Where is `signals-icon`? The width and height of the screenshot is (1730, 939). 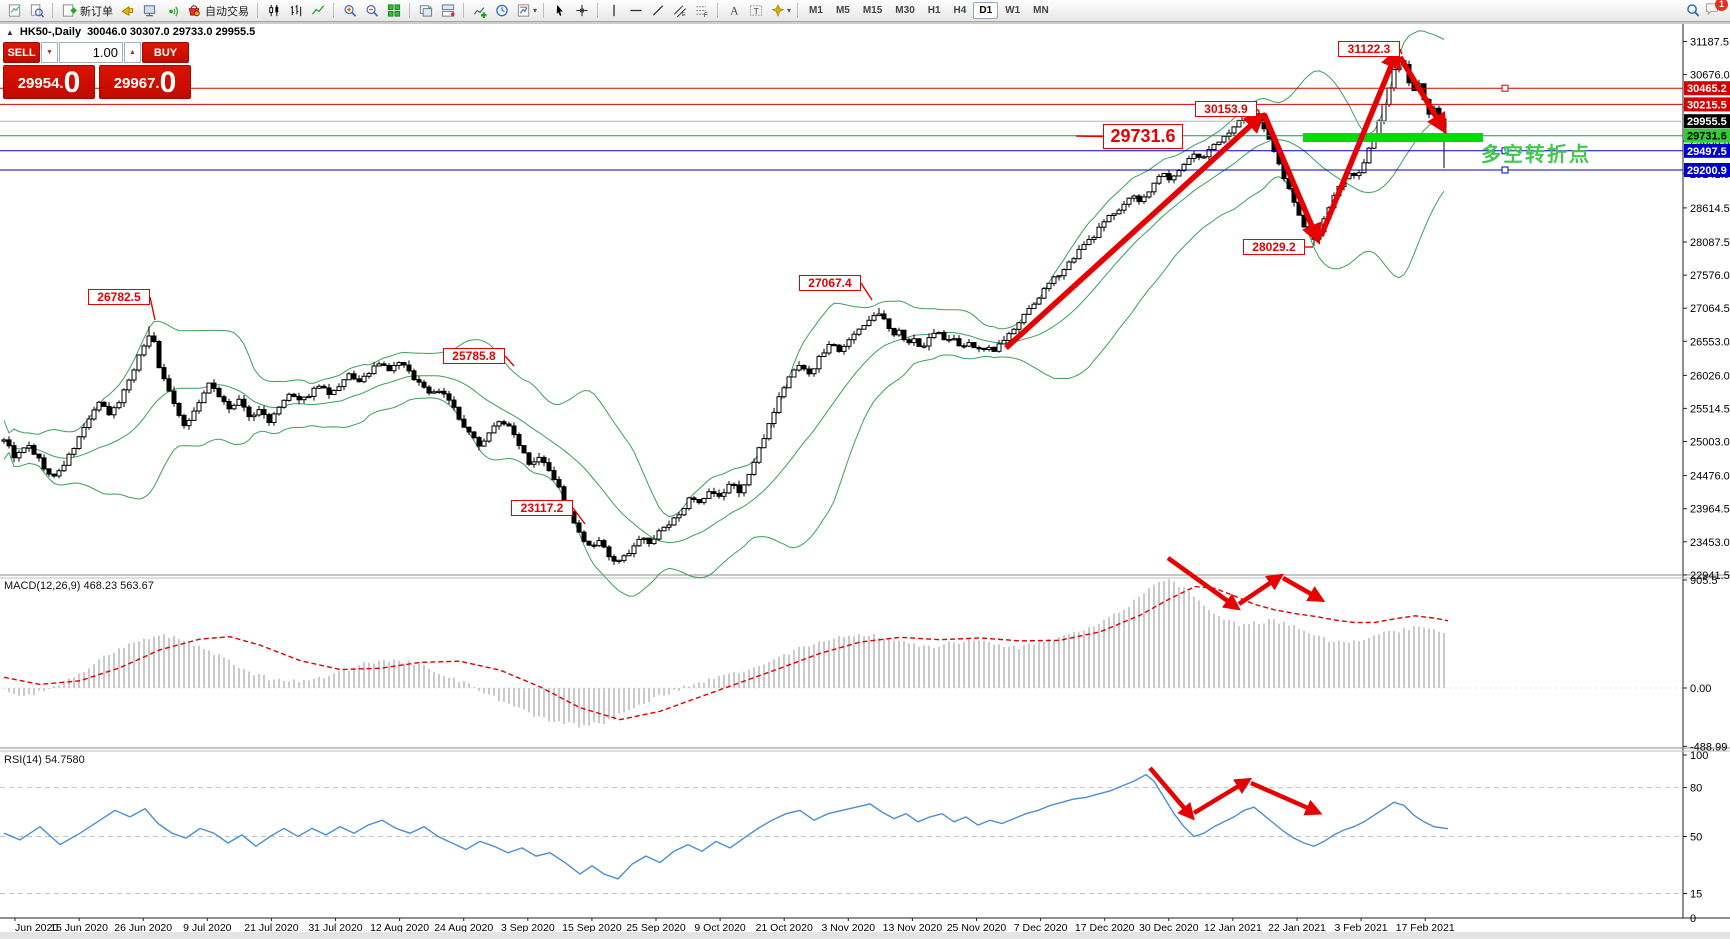 signals-icon is located at coordinates (171, 11).